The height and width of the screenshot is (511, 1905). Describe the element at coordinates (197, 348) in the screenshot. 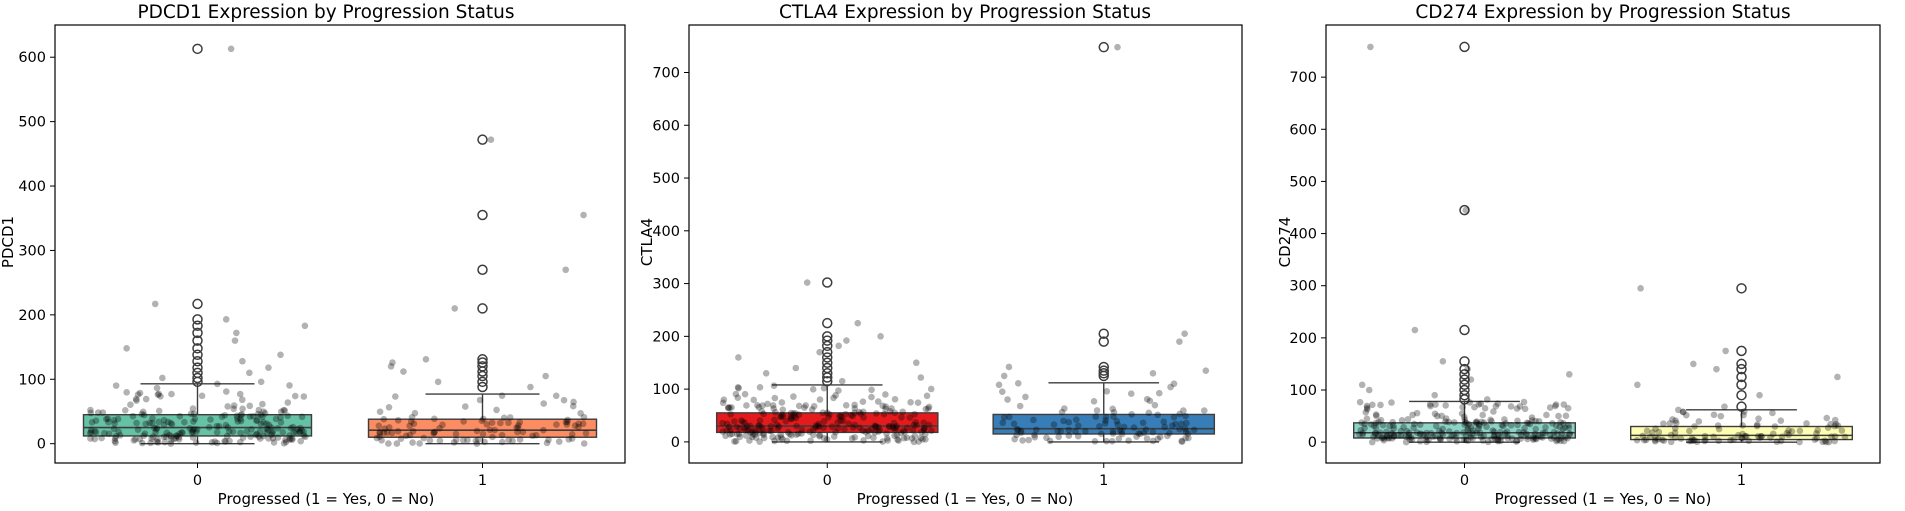

I see `pdcd1-outlier-marker` at that location.